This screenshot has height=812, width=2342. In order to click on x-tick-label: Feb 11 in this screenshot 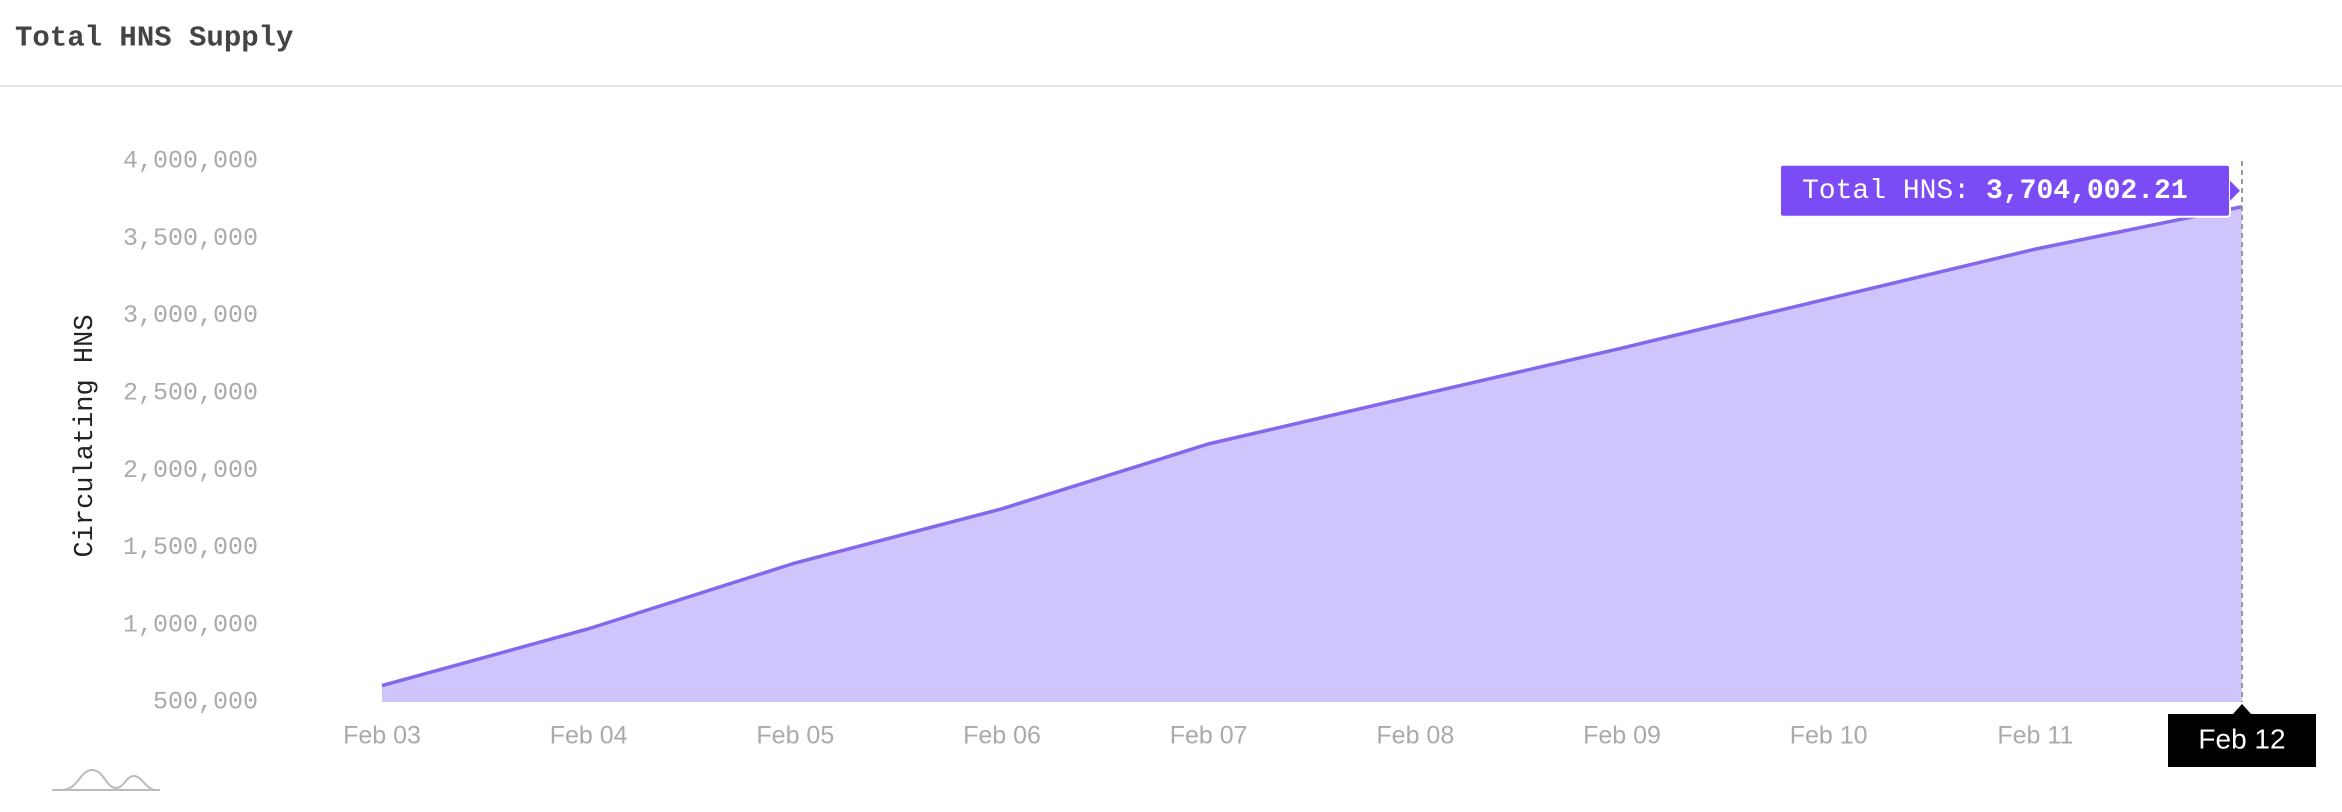, I will do `click(2035, 736)`.